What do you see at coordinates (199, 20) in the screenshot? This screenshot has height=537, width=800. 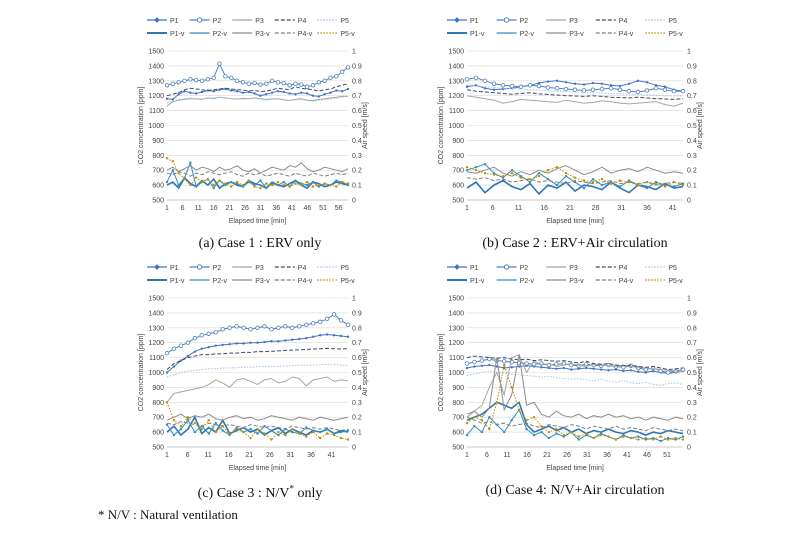 I see `legend-marker` at bounding box center [199, 20].